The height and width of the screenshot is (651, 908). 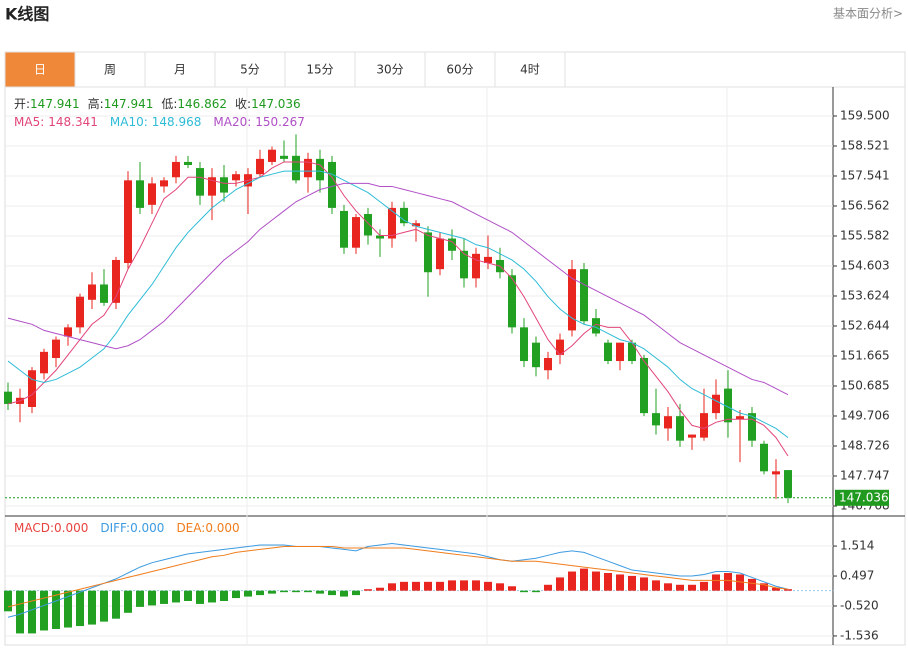 I want to click on legend-name: MA5:, so click(x=29, y=122).